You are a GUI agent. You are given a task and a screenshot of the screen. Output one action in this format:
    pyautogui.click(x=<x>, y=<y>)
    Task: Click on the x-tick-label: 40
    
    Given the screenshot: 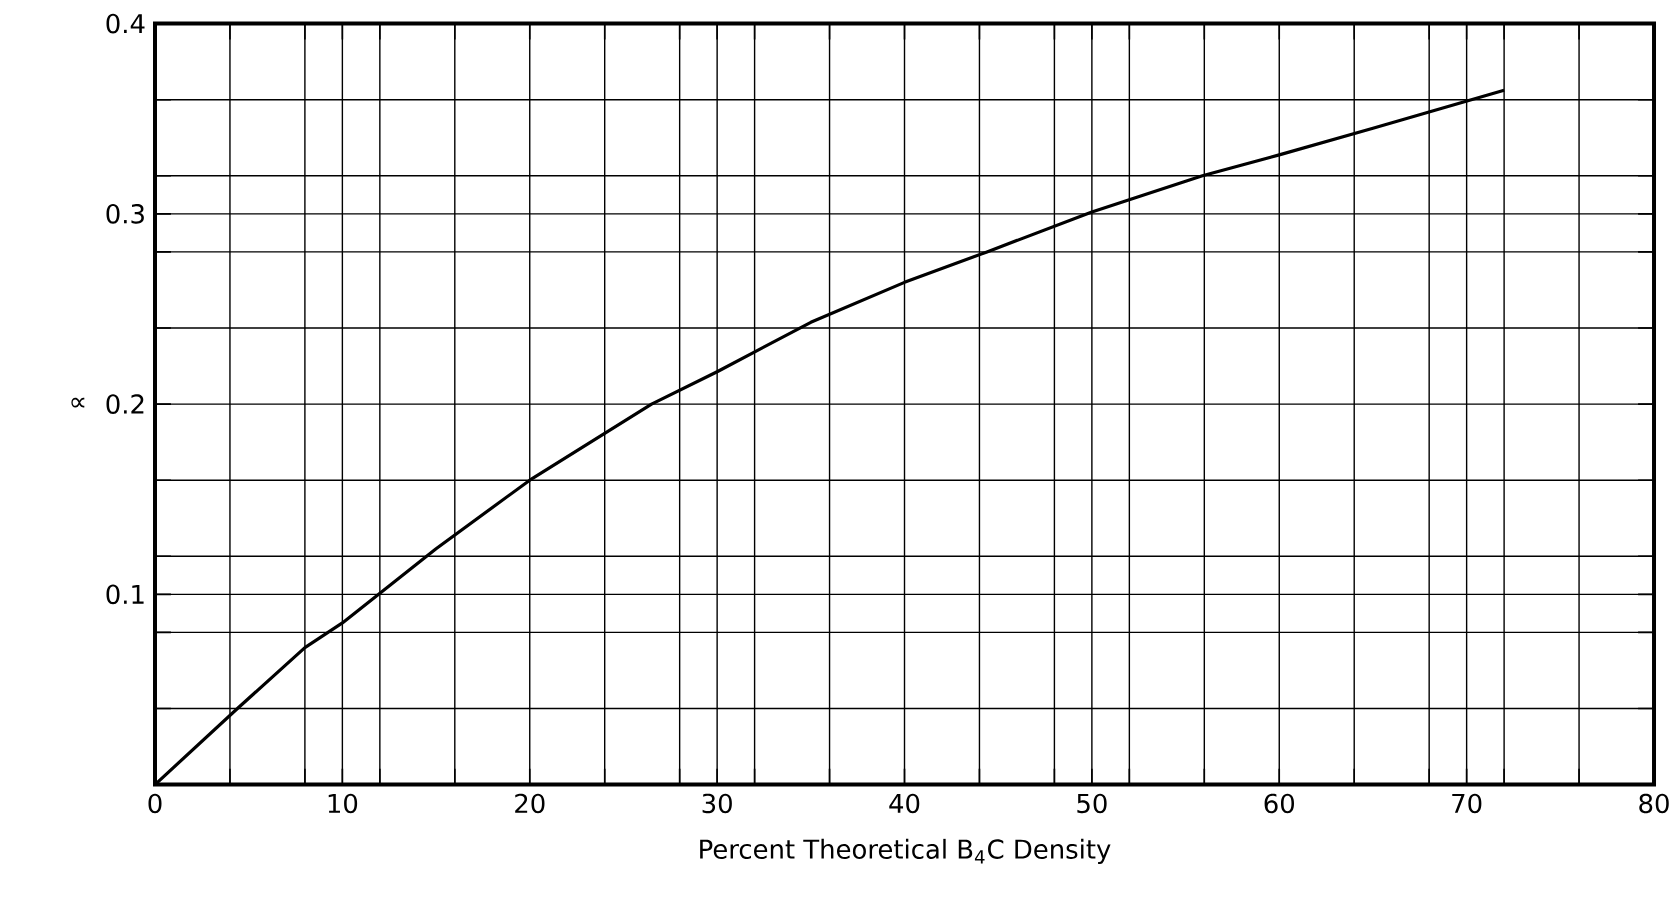 What is the action you would take?
    pyautogui.click(x=904, y=803)
    